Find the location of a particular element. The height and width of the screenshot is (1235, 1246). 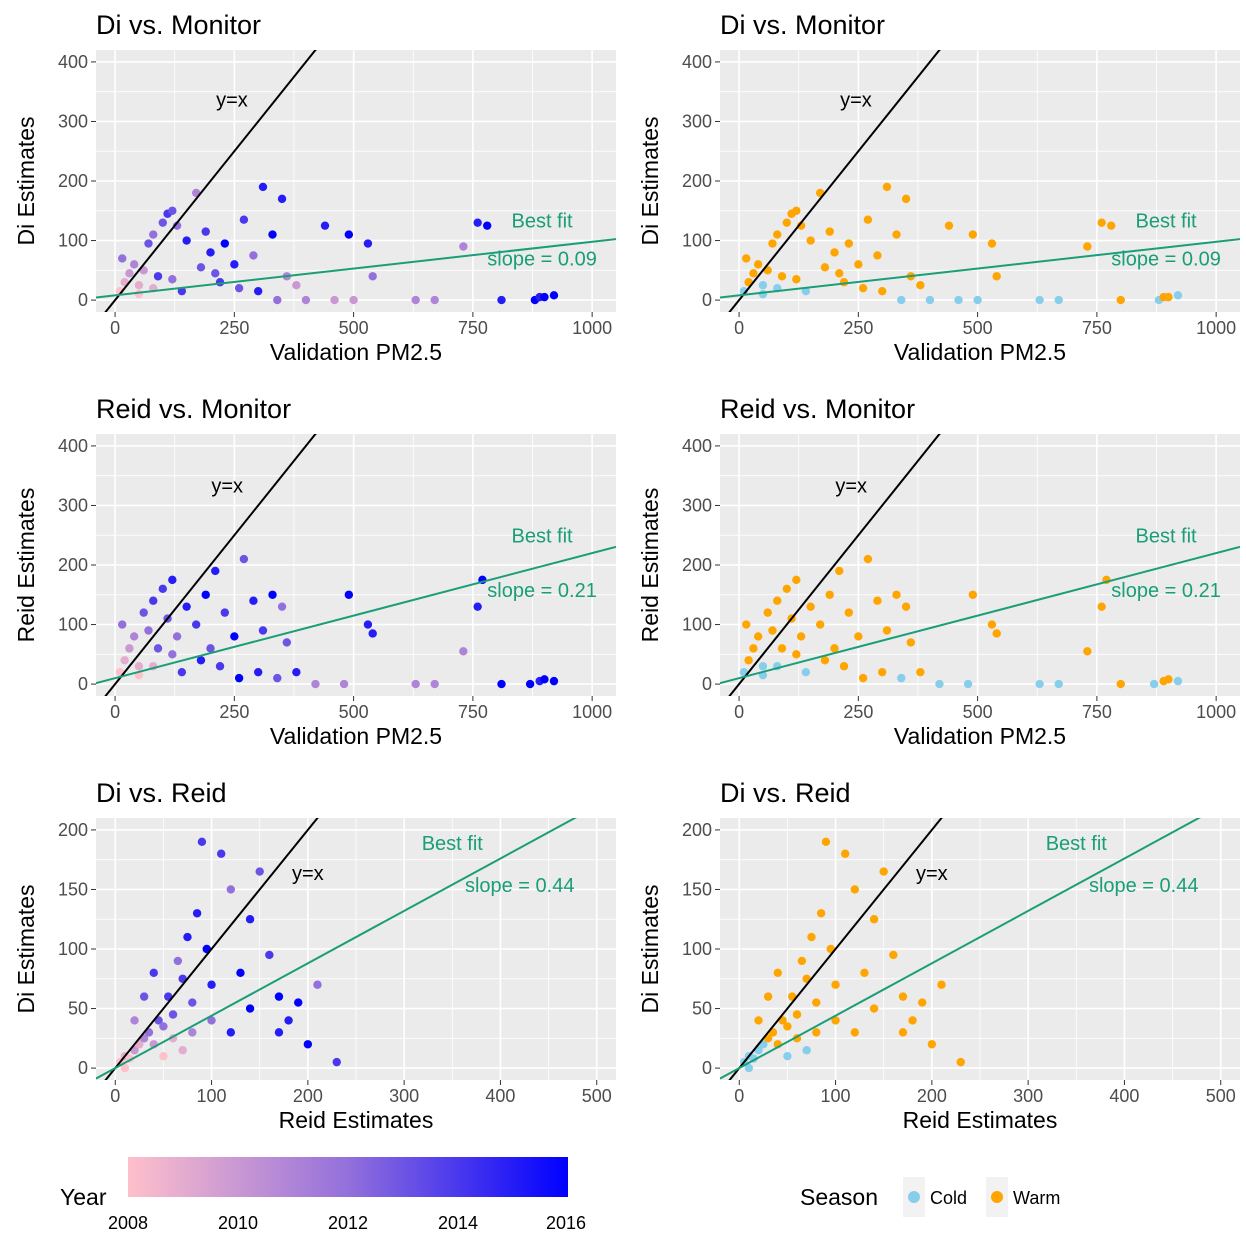

line-layer is located at coordinates (980, 565).